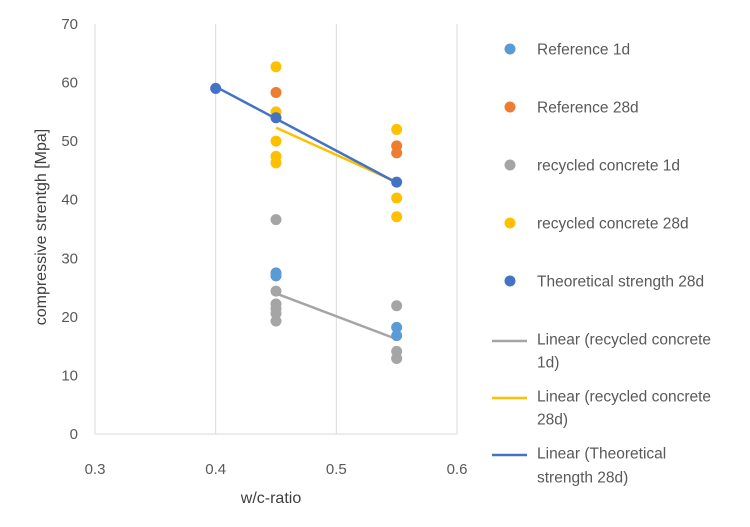  What do you see at coordinates (552, 420) in the screenshot?
I see `legend-label: 28d)` at bounding box center [552, 420].